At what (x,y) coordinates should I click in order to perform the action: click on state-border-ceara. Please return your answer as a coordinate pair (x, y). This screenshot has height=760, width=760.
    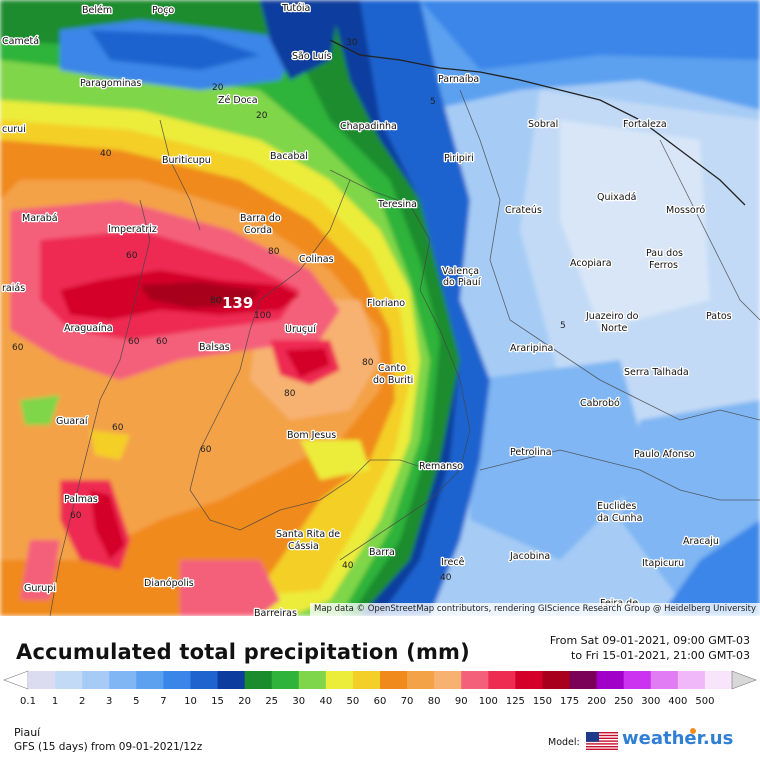
    Looking at the image, I should click on (530, 235).